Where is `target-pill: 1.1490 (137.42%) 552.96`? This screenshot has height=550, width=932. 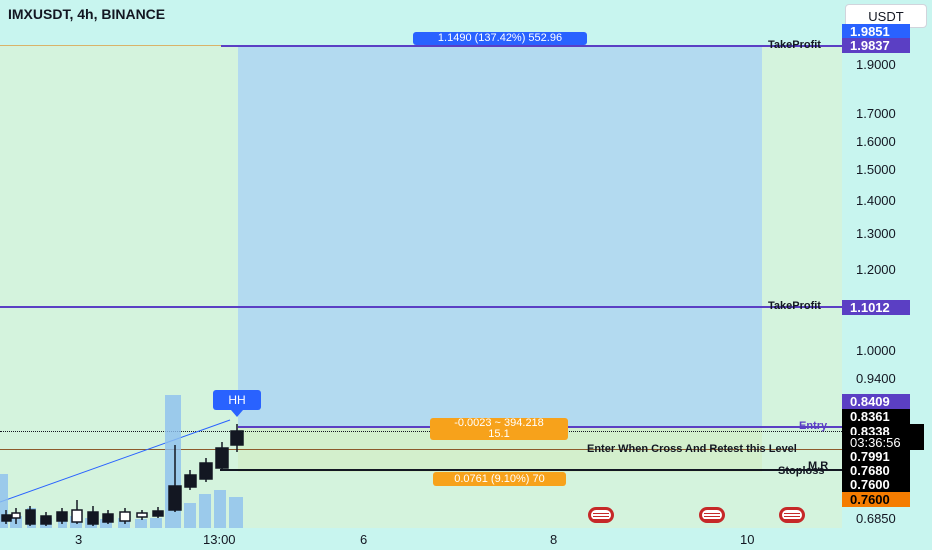 target-pill: 1.1490 (137.42%) 552.96 is located at coordinates (500, 38).